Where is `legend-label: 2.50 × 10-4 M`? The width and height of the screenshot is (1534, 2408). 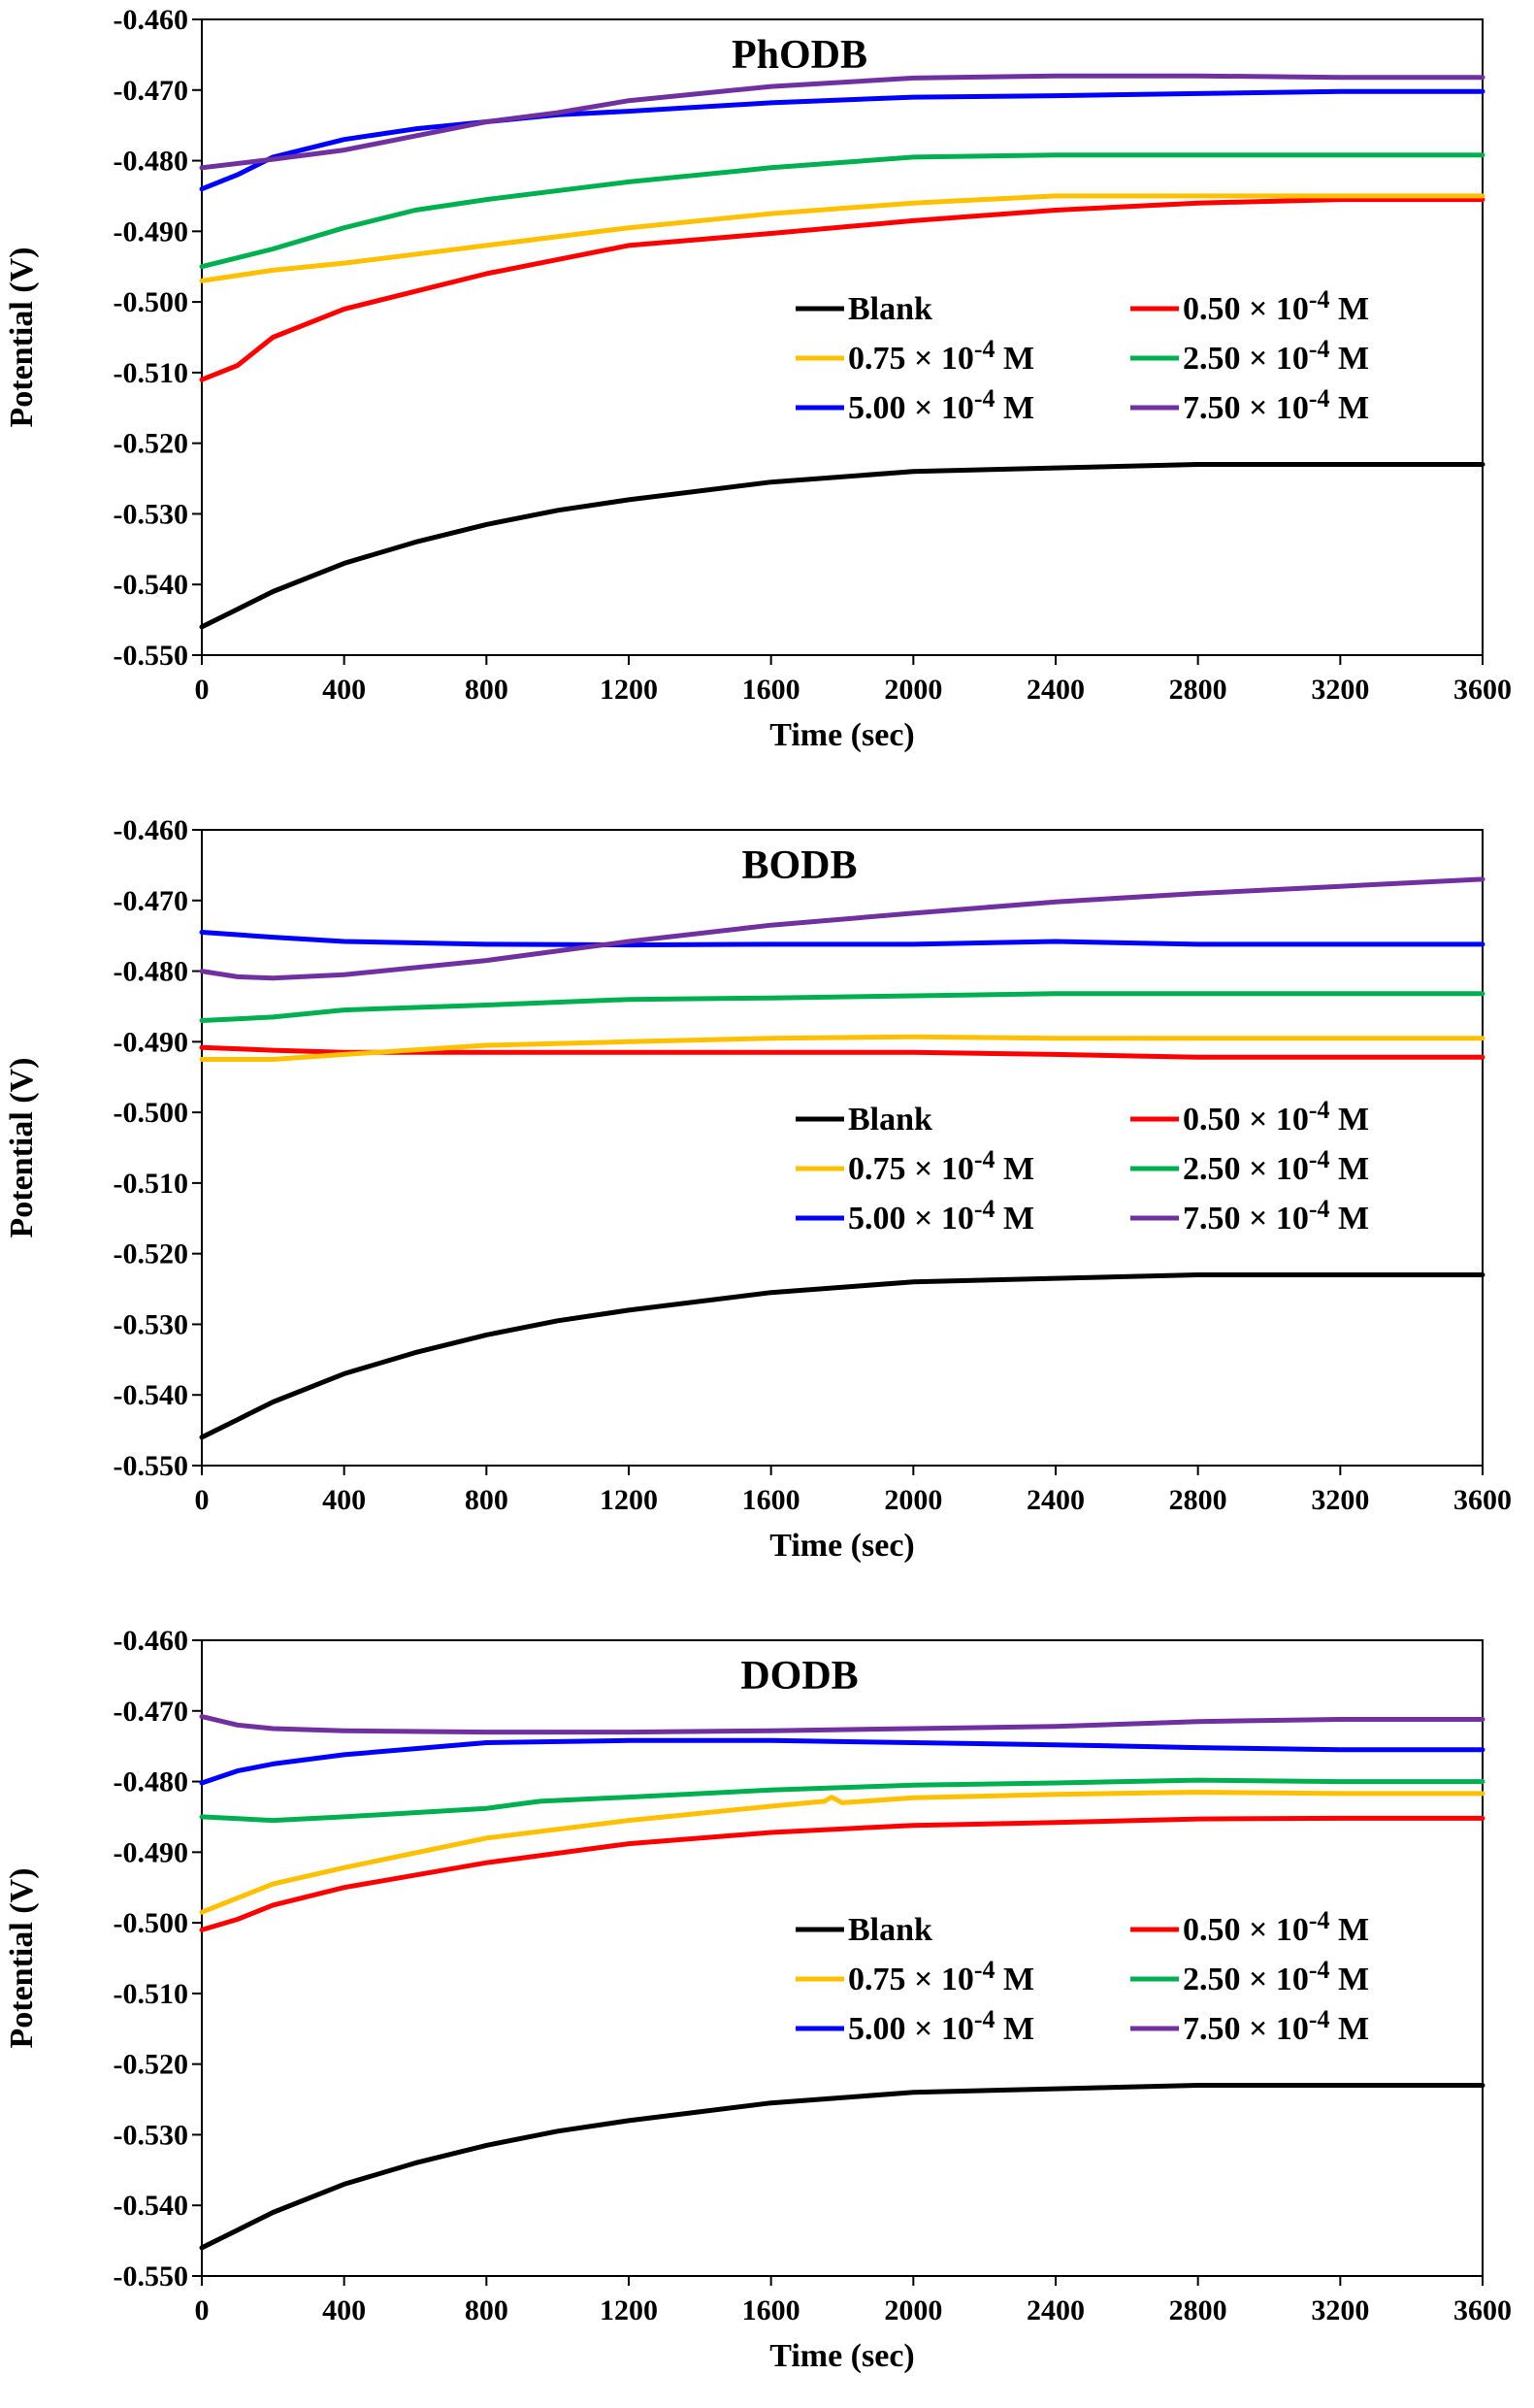
legend-label: 2.50 × 10-4 M is located at coordinates (1276, 1166).